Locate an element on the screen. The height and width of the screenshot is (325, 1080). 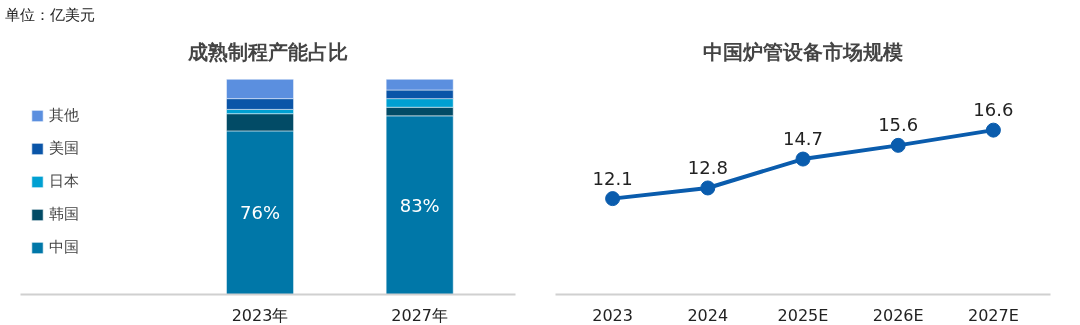
data-label: 76% is located at coordinates (260, 213).